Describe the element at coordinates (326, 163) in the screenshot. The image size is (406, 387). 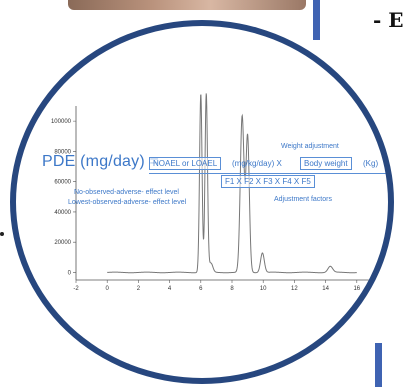
I see `body-weight-box: Body weight` at that location.